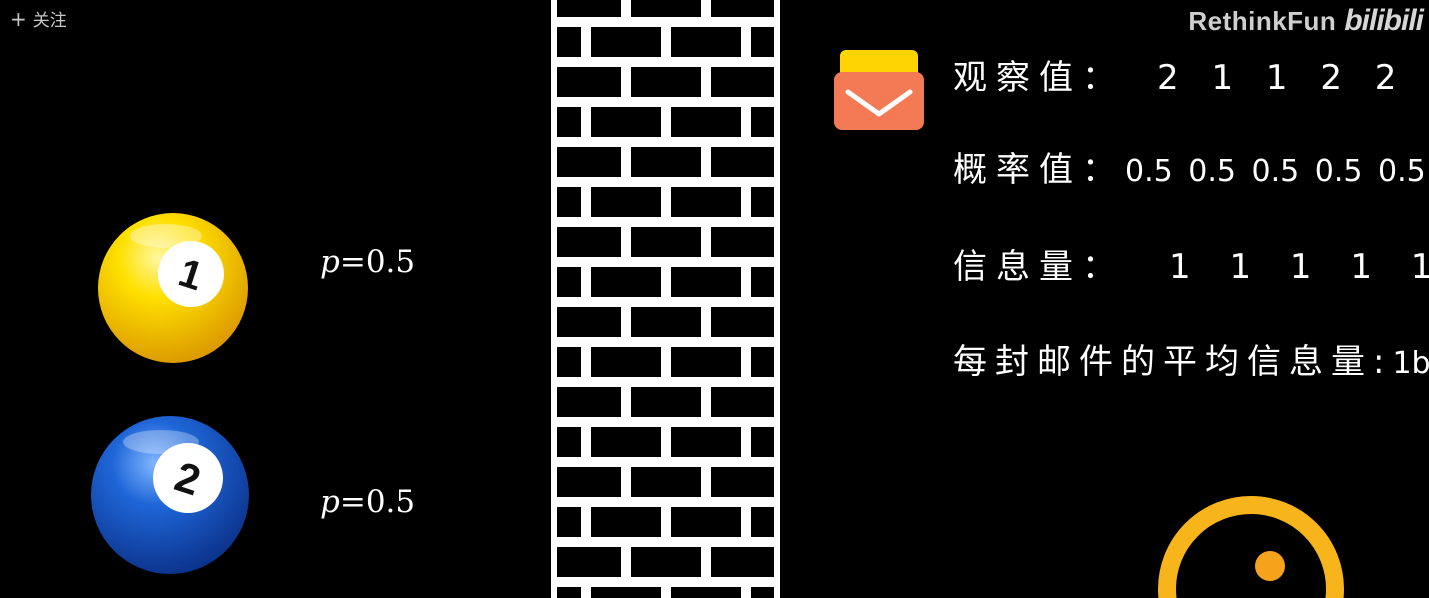  I want to click on ball-1-probability: p=0.5, so click(367, 262).